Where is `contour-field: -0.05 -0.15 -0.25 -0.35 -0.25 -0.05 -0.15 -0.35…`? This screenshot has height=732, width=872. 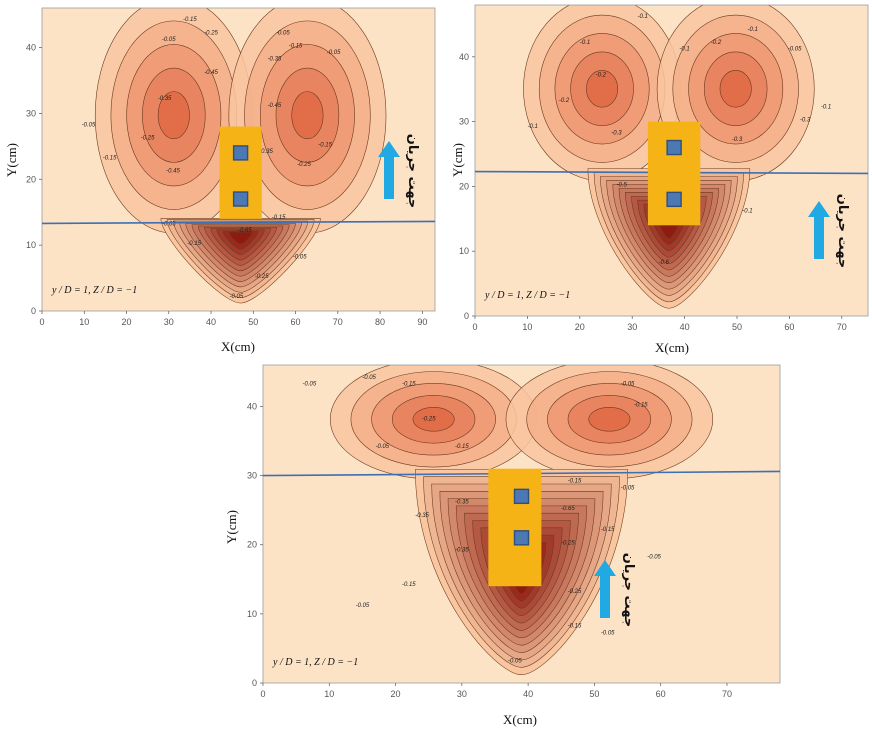
contour-field: -0.05 -0.15 -0.25 -0.35 -0.25 -0.05 -0.15 -0.35… is located at coordinates (234, 156).